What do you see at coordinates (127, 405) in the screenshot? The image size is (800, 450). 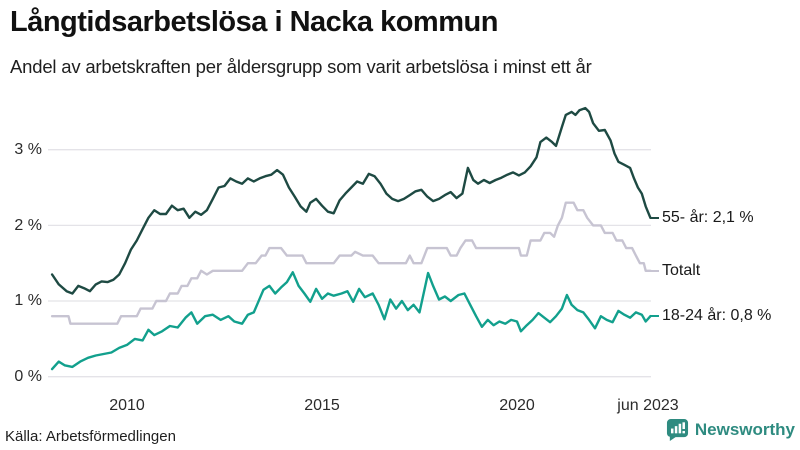 I see `x-axis-tick-2010: 2010` at bounding box center [127, 405].